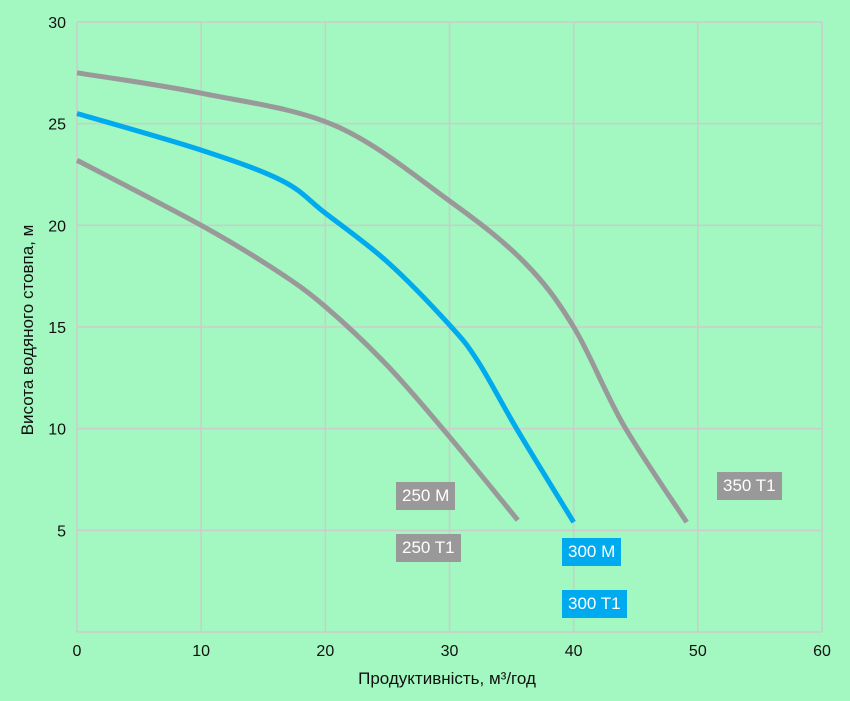  What do you see at coordinates (428, 548) in the screenshot?
I see `curve-label-250-t1: 250 T1` at bounding box center [428, 548].